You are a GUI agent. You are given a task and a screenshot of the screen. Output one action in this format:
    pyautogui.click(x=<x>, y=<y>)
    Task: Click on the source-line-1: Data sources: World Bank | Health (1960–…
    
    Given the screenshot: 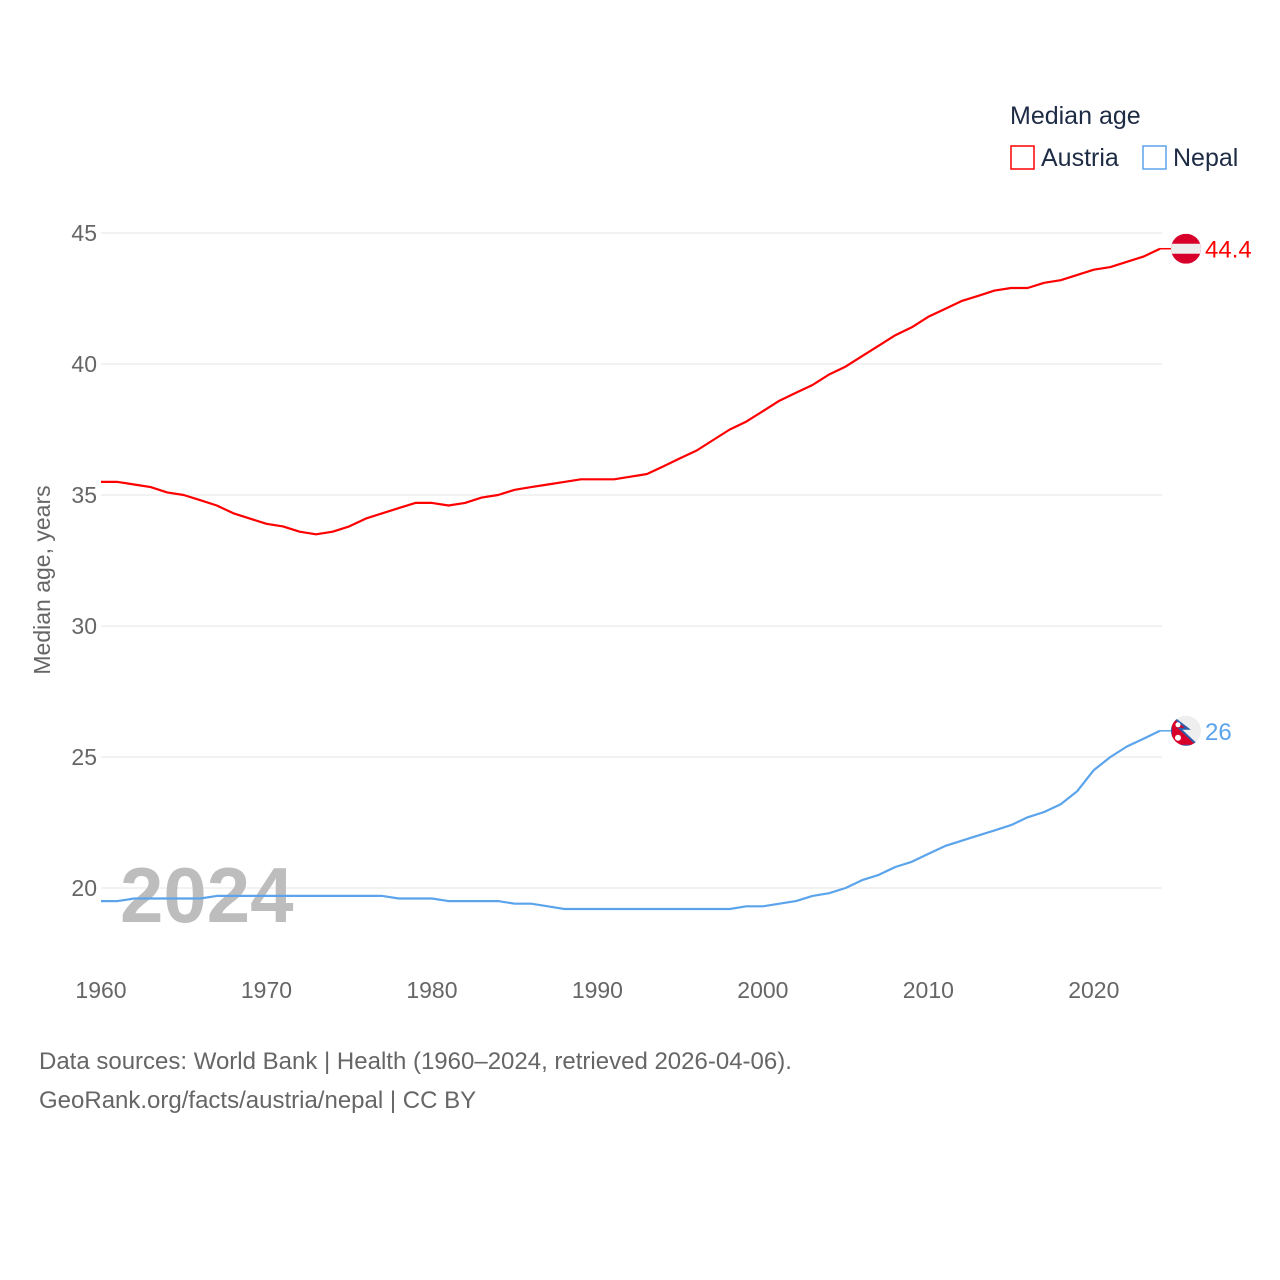 What is the action you would take?
    pyautogui.click(x=415, y=1061)
    